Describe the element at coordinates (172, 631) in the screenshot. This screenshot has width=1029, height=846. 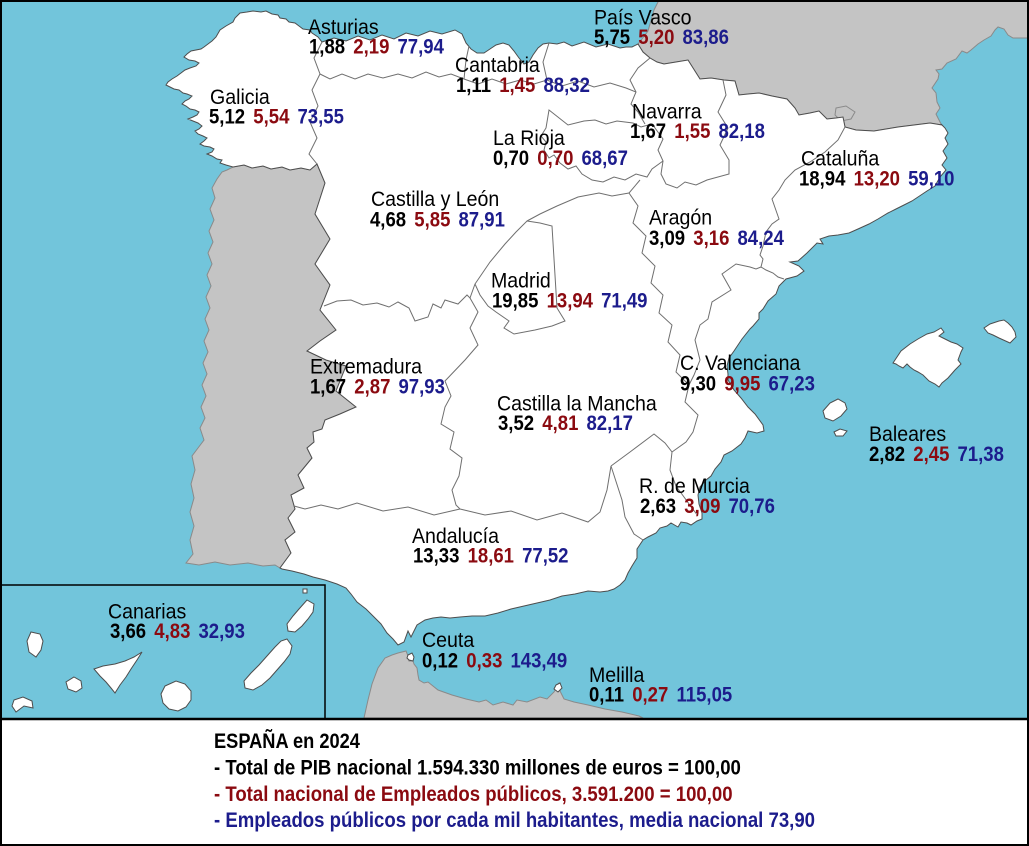
I see `svg-text: 4,83` at that location.